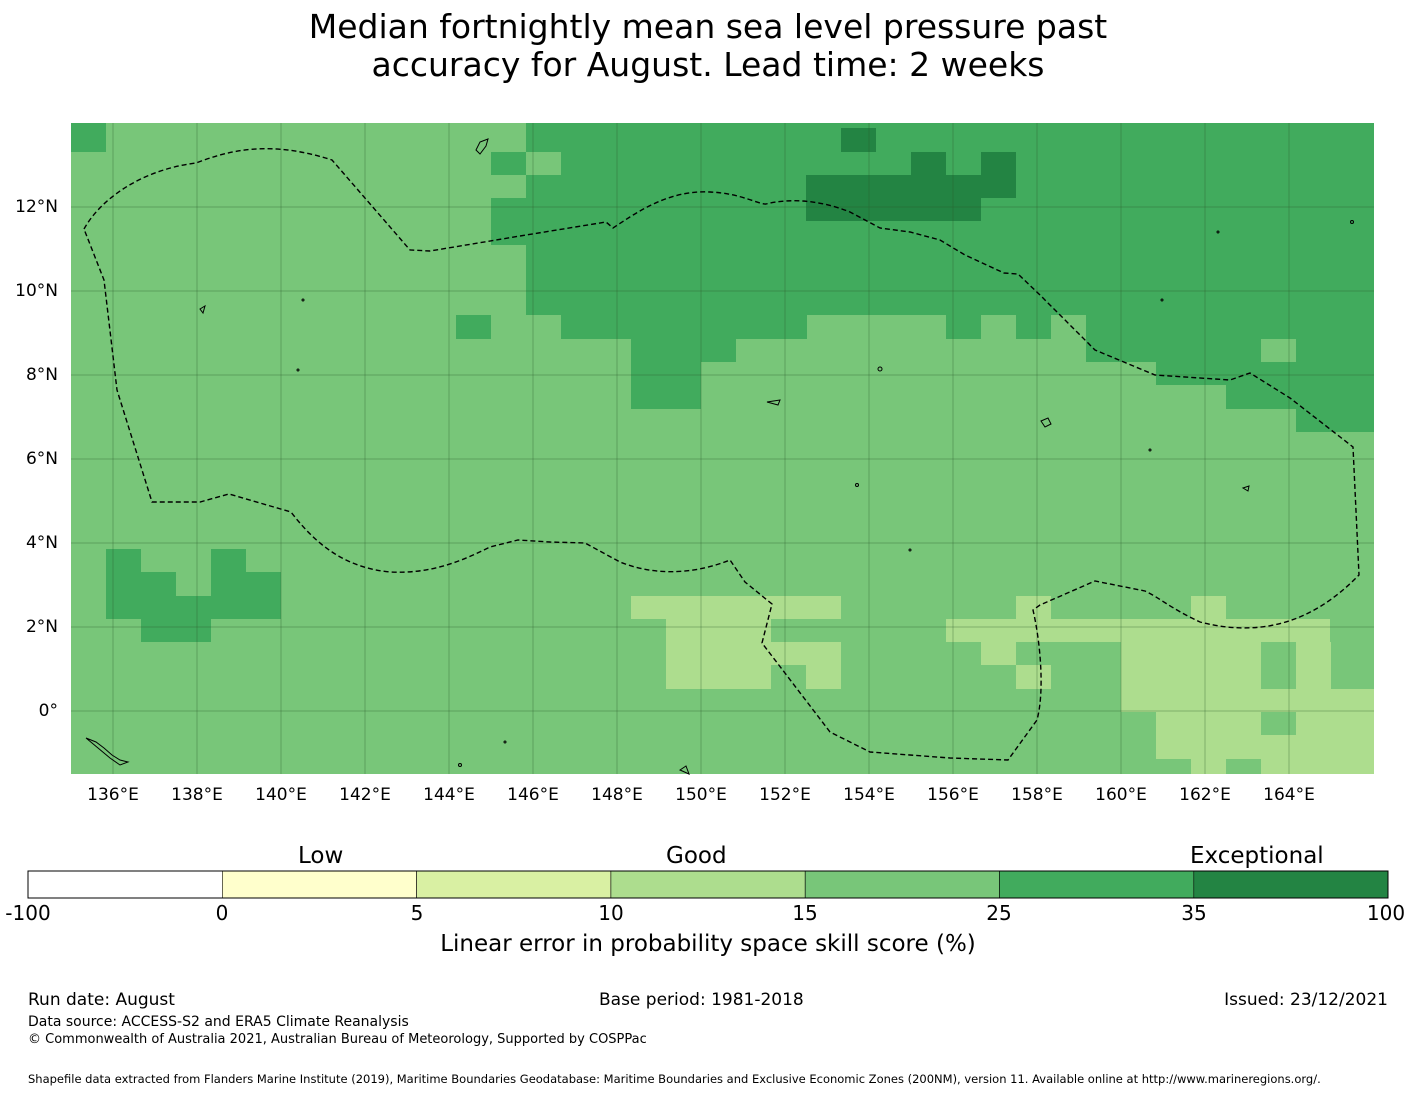 The width and height of the screenshot is (1416, 1095). I want to click on colorbar-category-good: Good, so click(696, 856).